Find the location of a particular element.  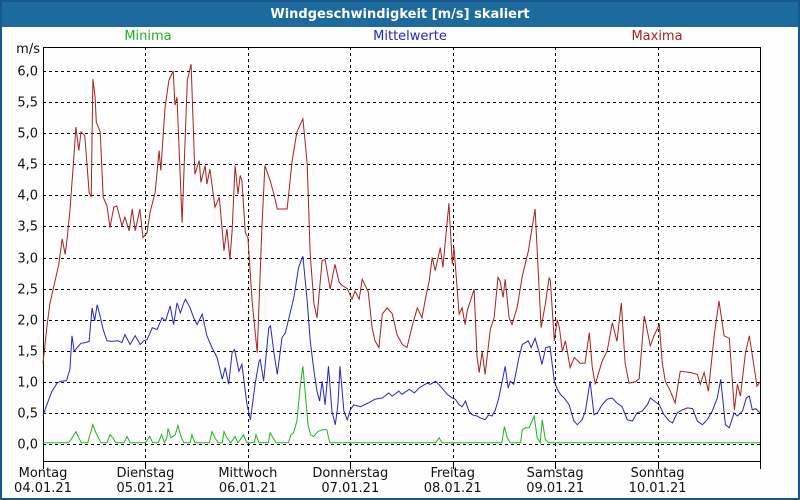

day-date-label: 06.01.21 is located at coordinates (247, 488).